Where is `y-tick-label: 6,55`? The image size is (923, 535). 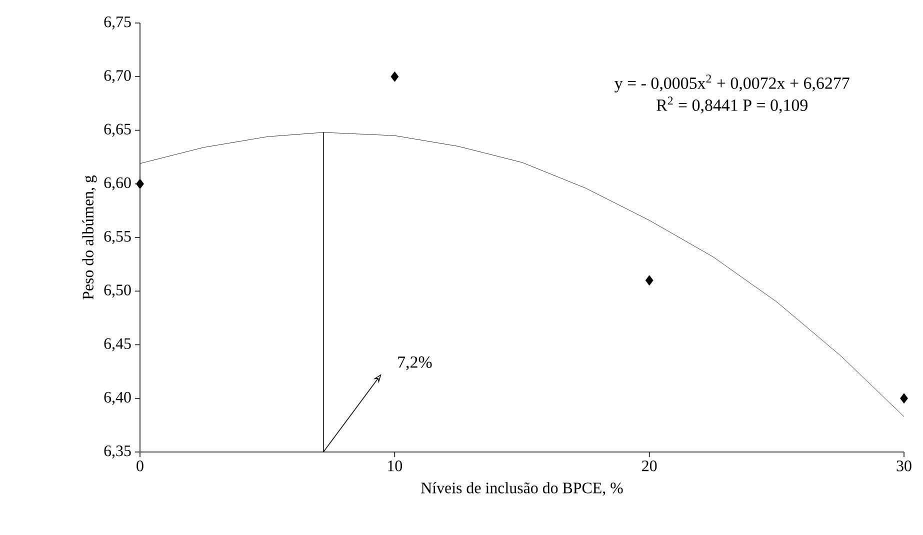
y-tick-label: 6,55 is located at coordinates (117, 237).